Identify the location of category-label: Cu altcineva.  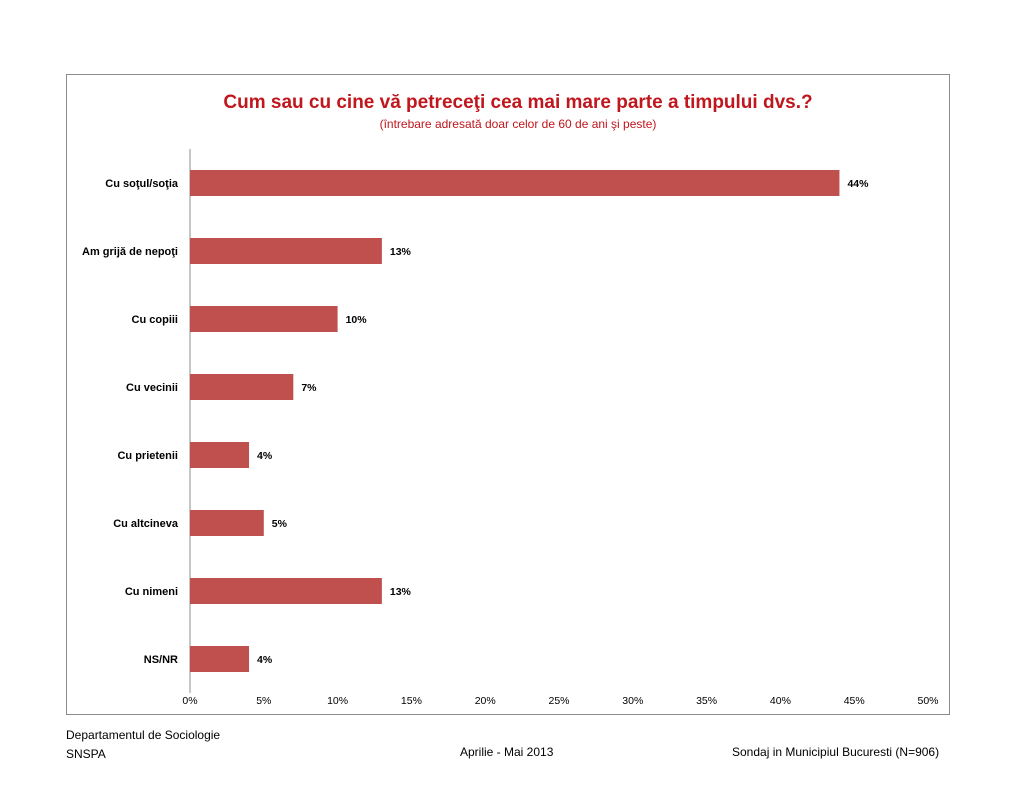
(146, 524).